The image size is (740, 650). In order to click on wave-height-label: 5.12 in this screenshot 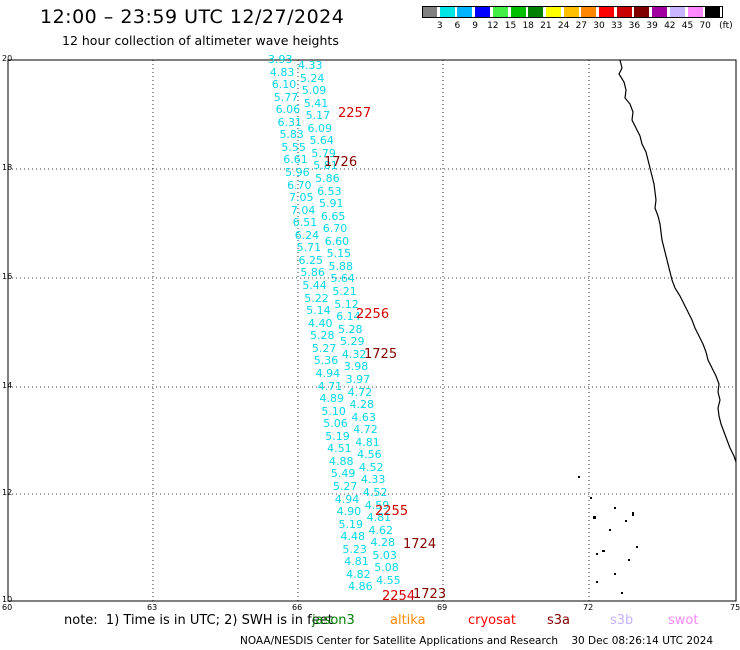, I will do `click(346, 304)`.